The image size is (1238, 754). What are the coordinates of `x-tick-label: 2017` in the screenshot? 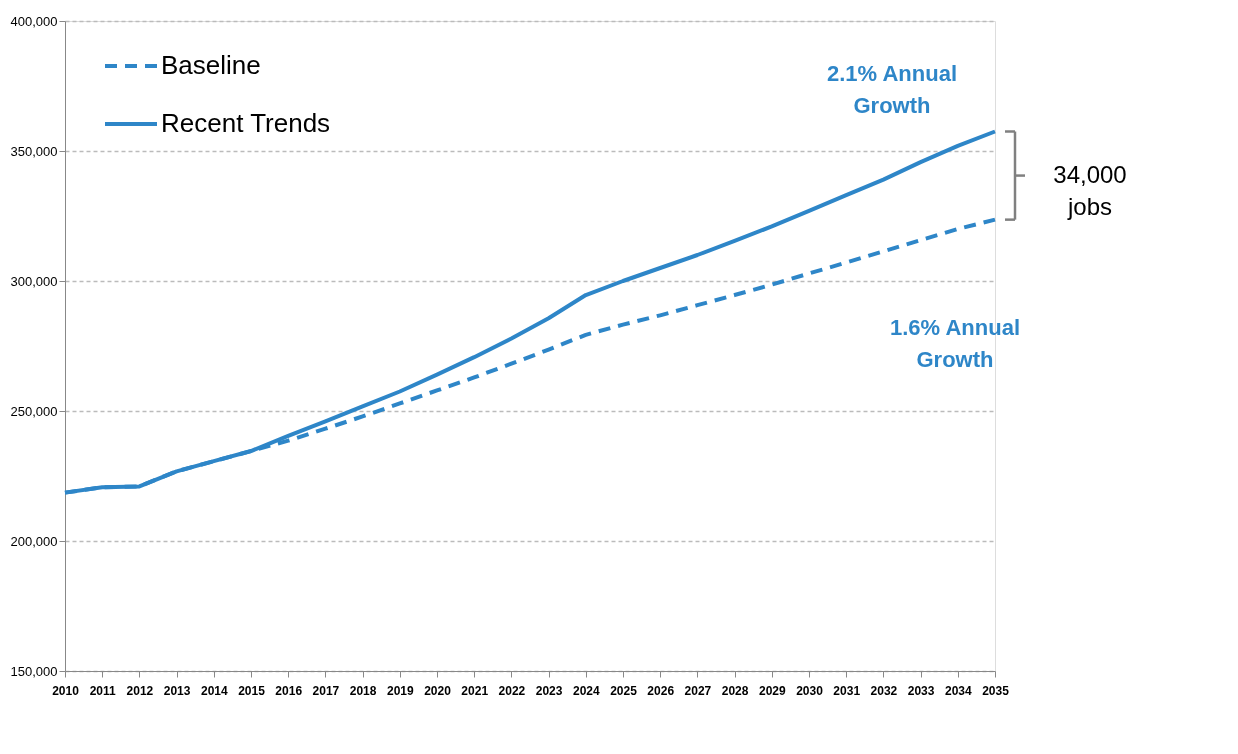 It's located at (326, 690).